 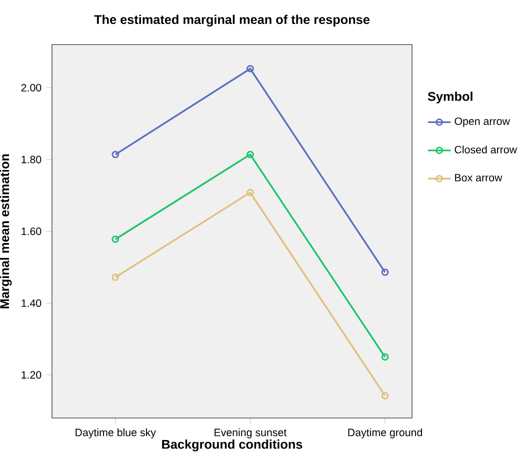 What do you see at coordinates (232, 445) in the screenshot?
I see `x-axis-title: Background conditions` at bounding box center [232, 445].